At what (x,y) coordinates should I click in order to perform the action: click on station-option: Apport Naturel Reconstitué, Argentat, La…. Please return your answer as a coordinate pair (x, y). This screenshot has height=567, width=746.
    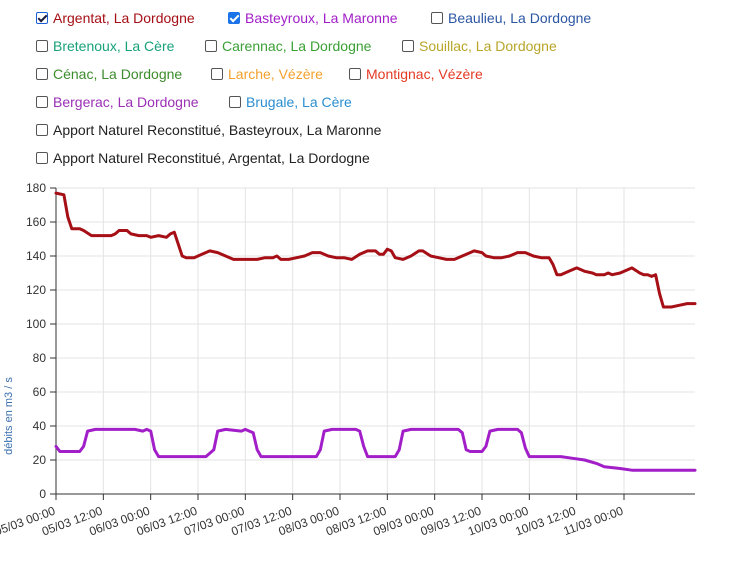
    Looking at the image, I should click on (203, 158).